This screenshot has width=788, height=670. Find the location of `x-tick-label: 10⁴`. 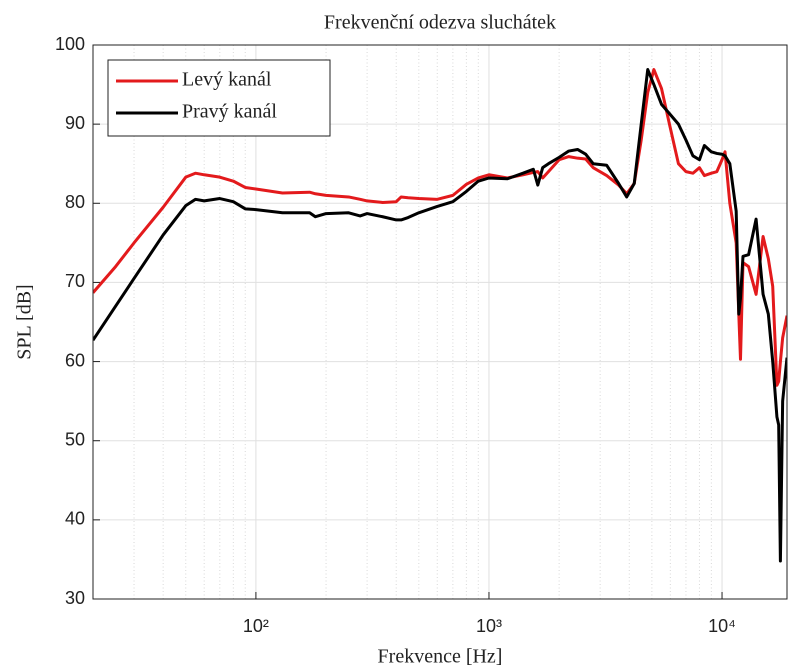

x-tick-label: 10⁴ is located at coordinates (722, 626).